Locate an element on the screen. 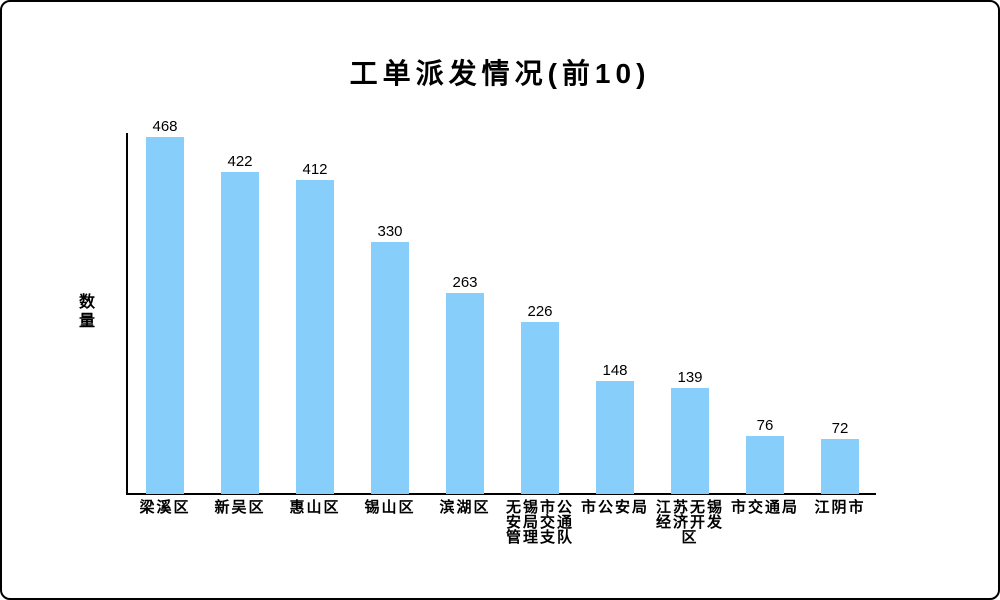  bar-value-label: 468 is located at coordinates (165, 126).